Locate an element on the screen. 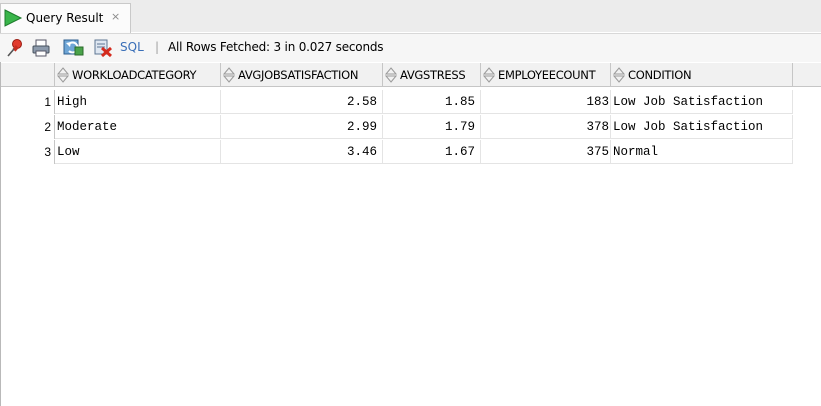 The width and height of the screenshot is (821, 406). column-header-workloadcategory: WORKLOADCATEGORY is located at coordinates (138, 75).